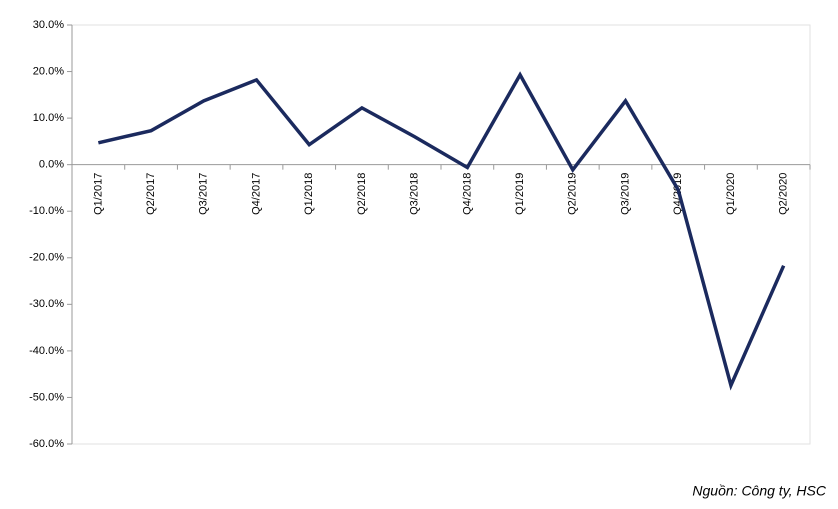  What do you see at coordinates (520, 194) in the screenshot?
I see `x-tick-label: Q1/2019` at bounding box center [520, 194].